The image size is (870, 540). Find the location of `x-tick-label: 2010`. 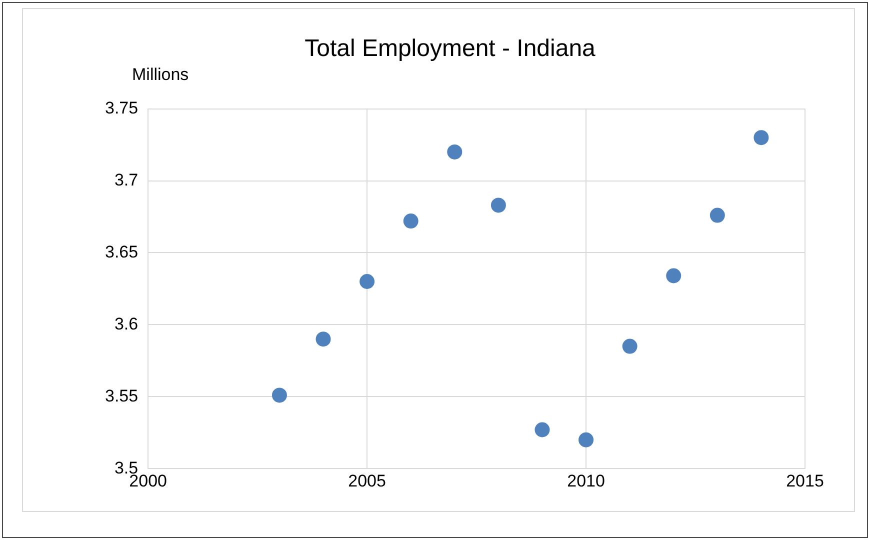

x-tick-label: 2010 is located at coordinates (586, 480).